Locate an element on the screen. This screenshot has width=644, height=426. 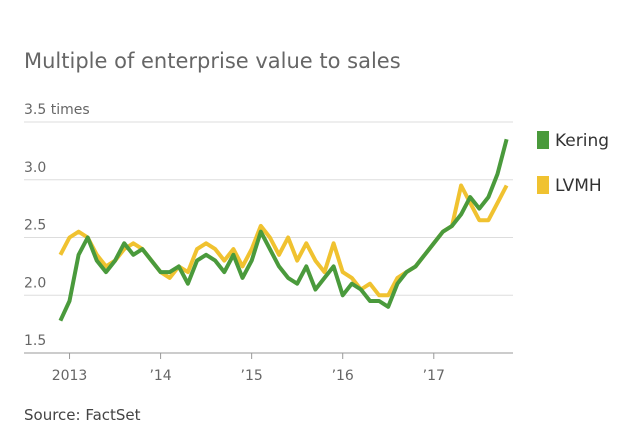
y-tick-label: 3.0 is located at coordinates (35, 168).